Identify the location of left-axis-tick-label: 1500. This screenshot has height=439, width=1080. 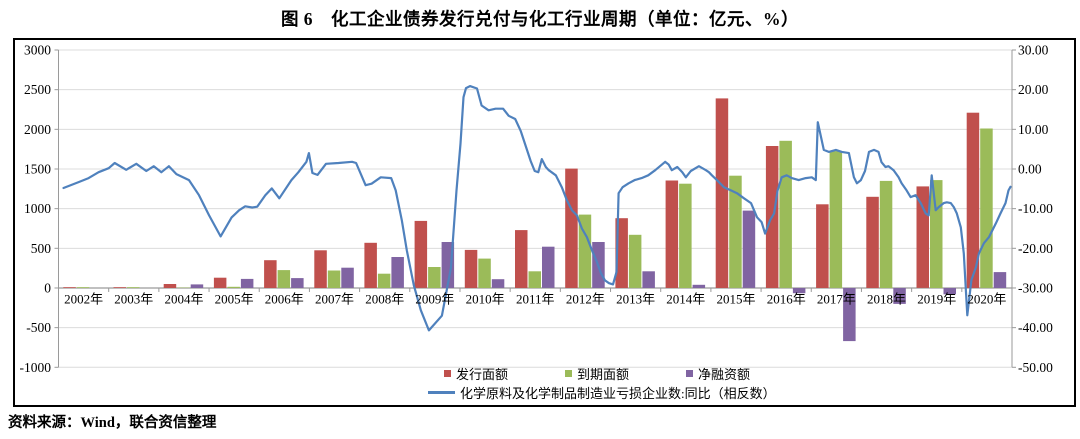
(37, 168).